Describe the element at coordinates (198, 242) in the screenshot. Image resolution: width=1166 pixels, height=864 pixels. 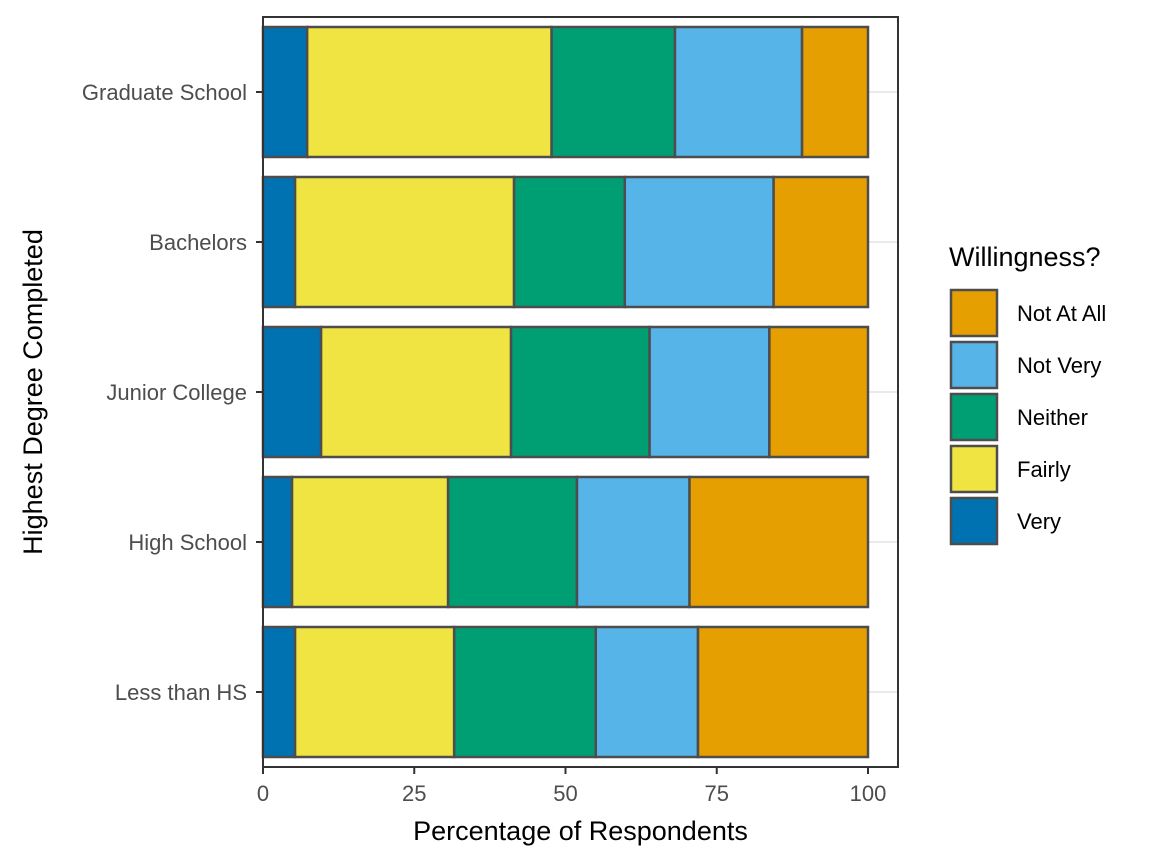
I see `y-tick-label: Bachelors` at that location.